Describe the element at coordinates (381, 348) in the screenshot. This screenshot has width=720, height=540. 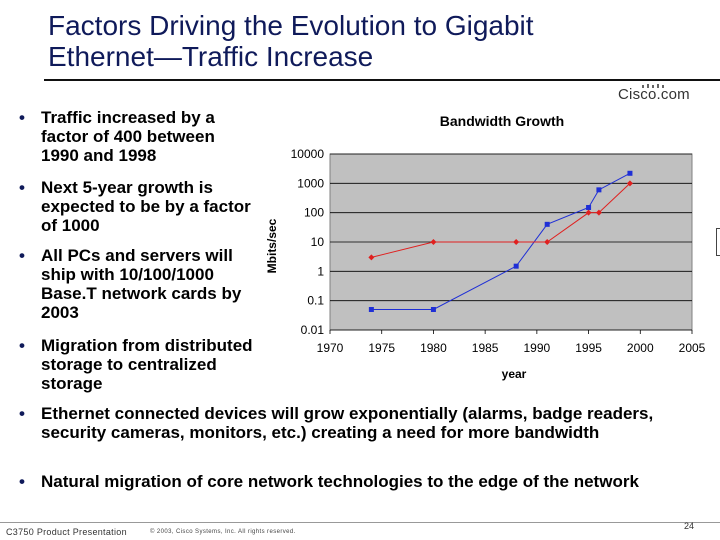
I see `x-tick-label: 1975` at that location.